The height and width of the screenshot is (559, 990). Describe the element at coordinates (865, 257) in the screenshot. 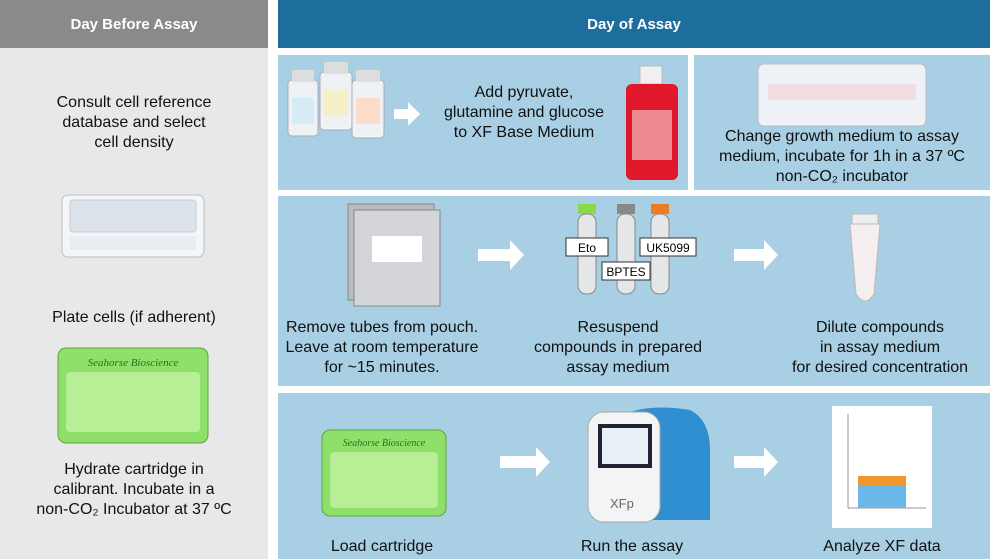

I see `microtube` at that location.